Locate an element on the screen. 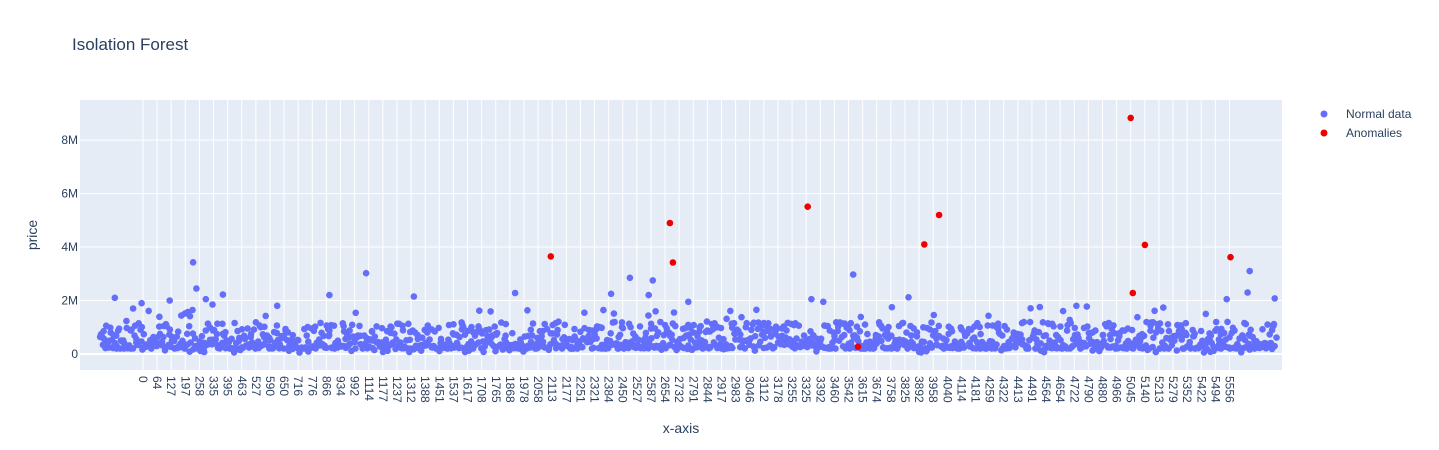 This screenshot has height=450, width=1439. legend-item-anomalies: Anomalies is located at coordinates (1361, 133).